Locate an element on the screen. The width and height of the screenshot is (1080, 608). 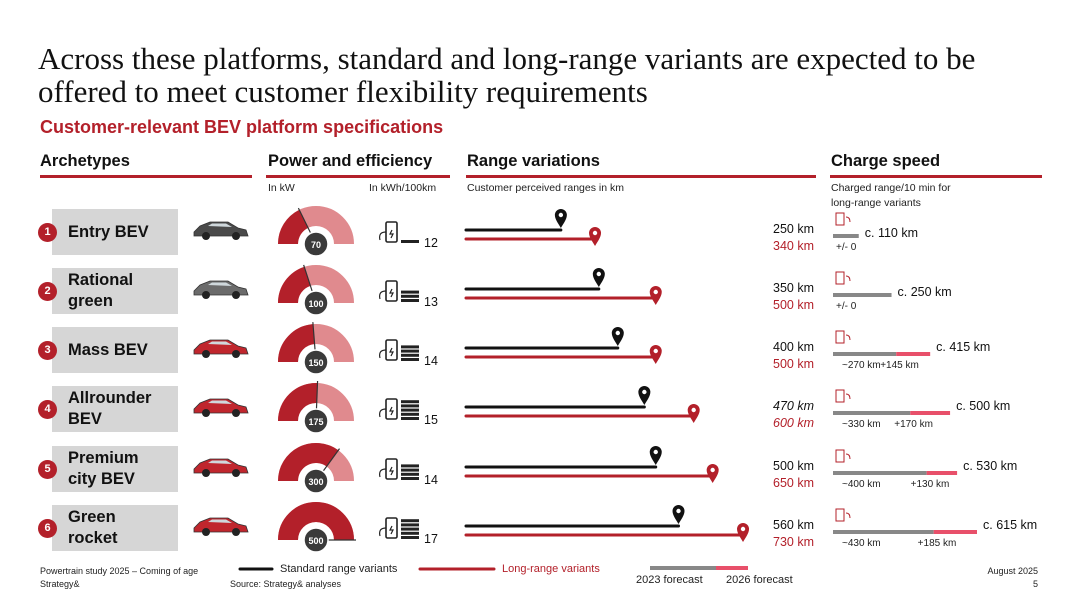
header-range: Range variations is located at coordinates (533, 161).